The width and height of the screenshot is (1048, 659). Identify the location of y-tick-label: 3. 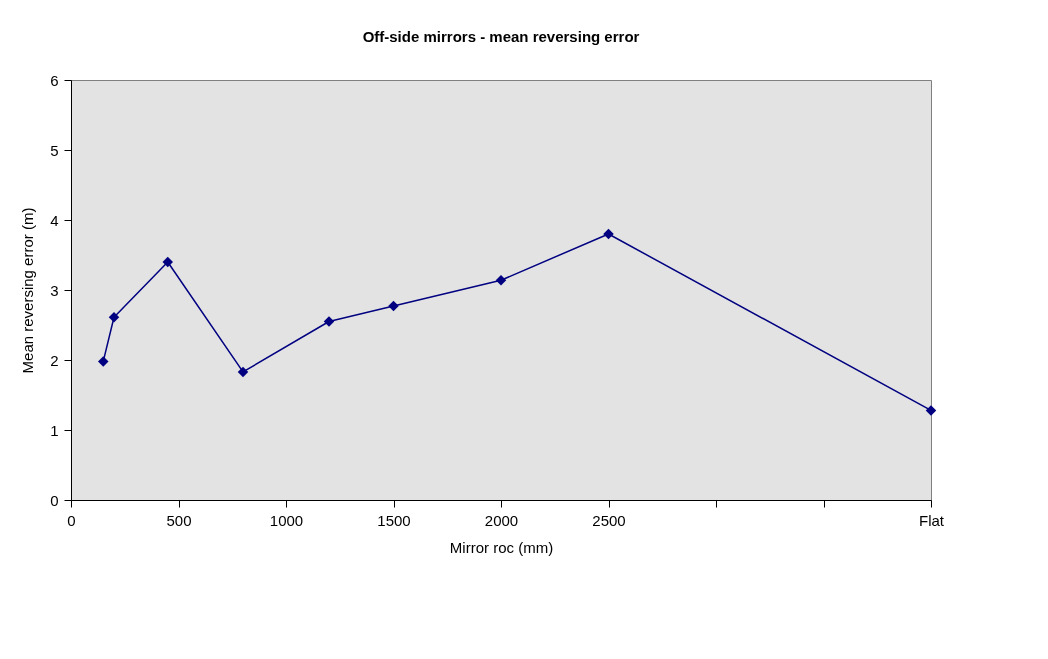
(54, 290).